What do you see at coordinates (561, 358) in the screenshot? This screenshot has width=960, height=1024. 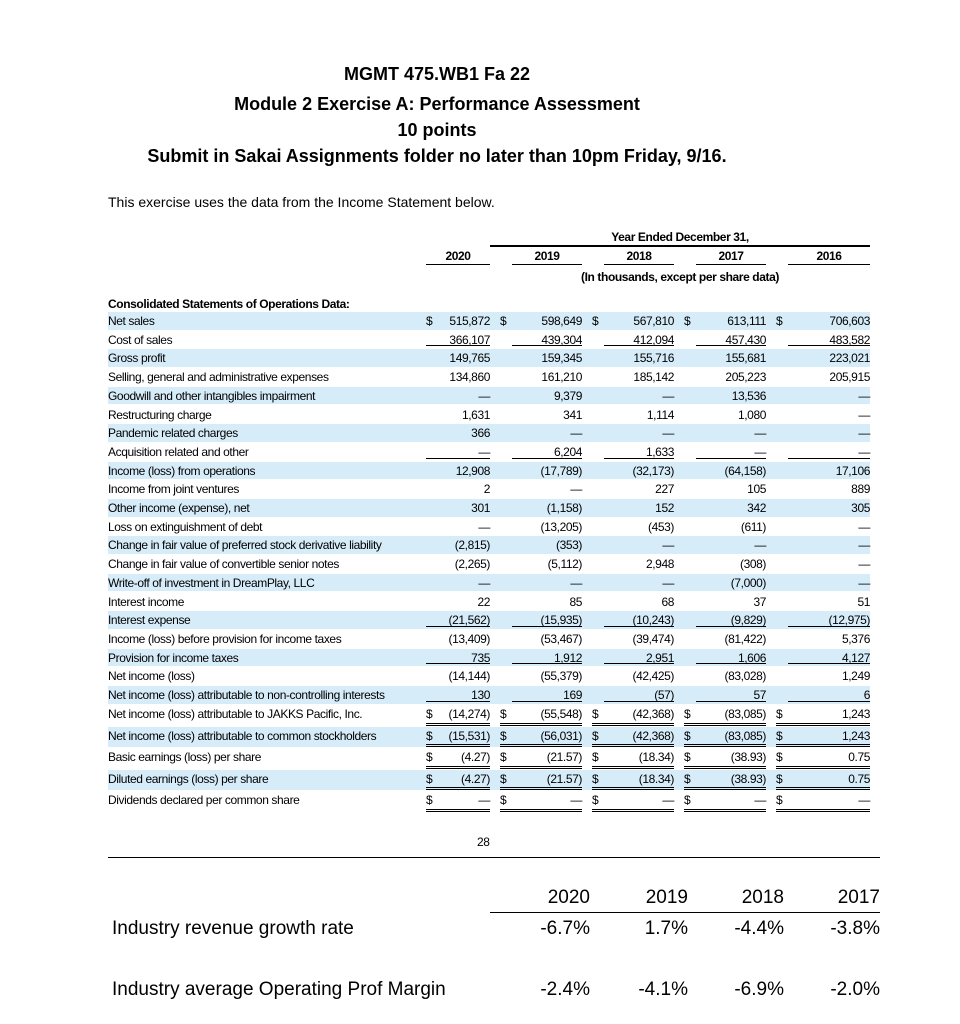 I see `cell-value: 159,345` at bounding box center [561, 358].